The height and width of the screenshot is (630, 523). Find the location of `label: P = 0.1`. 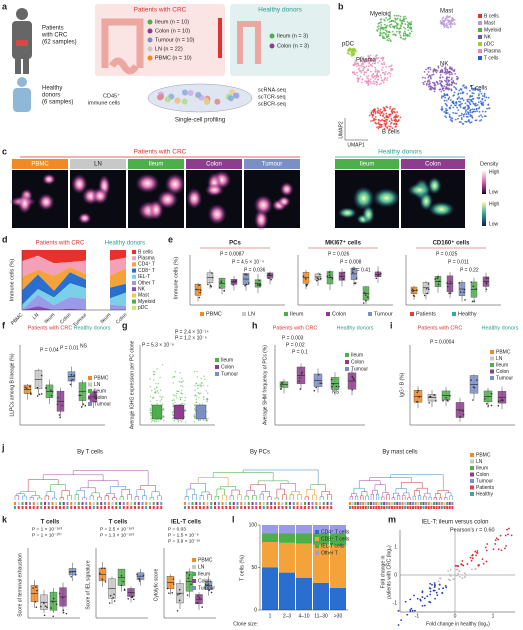

label: P = 0.1 is located at coordinates (300, 352).